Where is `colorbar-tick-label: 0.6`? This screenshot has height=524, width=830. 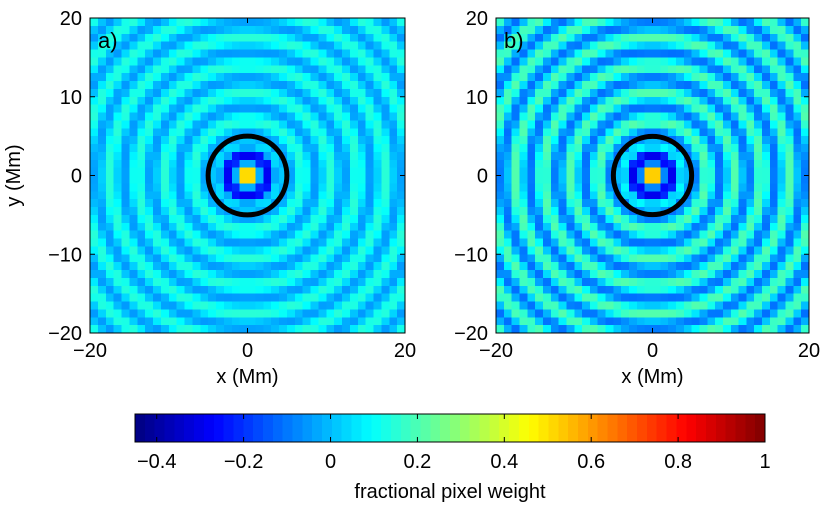 colorbar-tick-label: 0.6 is located at coordinates (591, 462).